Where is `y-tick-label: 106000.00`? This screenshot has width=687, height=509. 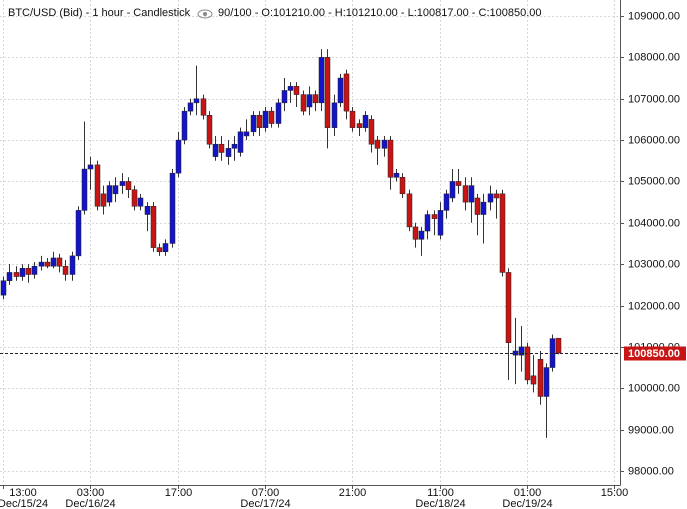
y-tick-label: 106000.00 is located at coordinates (654, 140).